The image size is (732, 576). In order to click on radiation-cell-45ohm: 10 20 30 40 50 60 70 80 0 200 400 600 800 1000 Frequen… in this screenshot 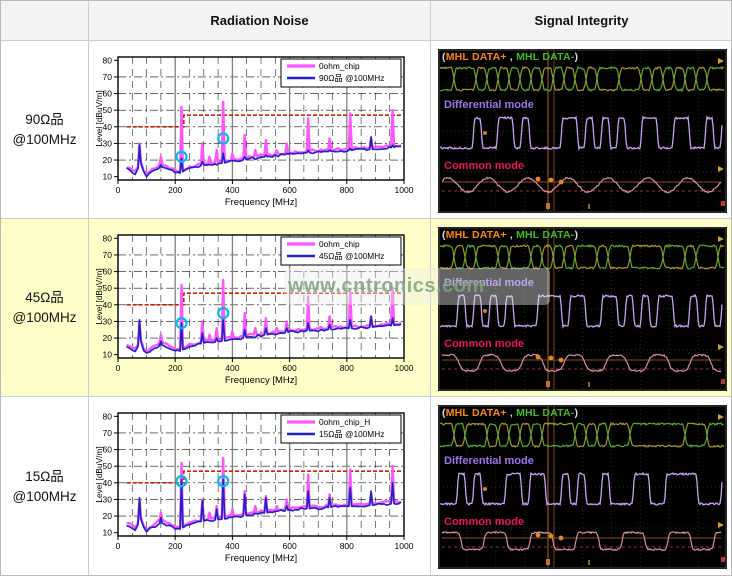, I will do `click(260, 308)`.